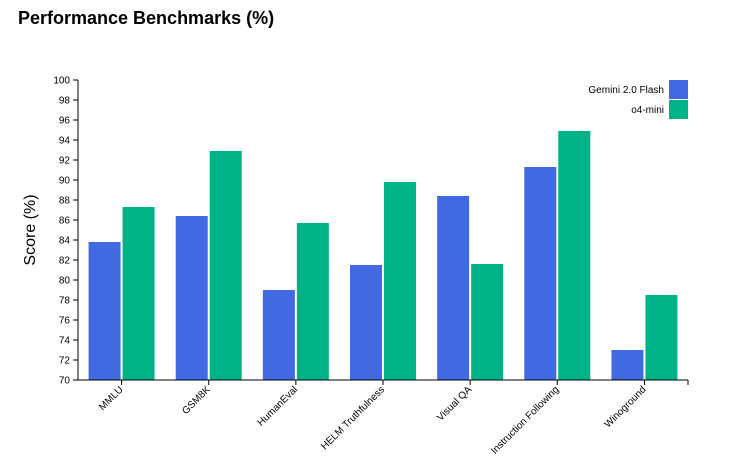  Describe the element at coordinates (525, 420) in the screenshot. I see `x-tick-label: Instruction Following` at that location.